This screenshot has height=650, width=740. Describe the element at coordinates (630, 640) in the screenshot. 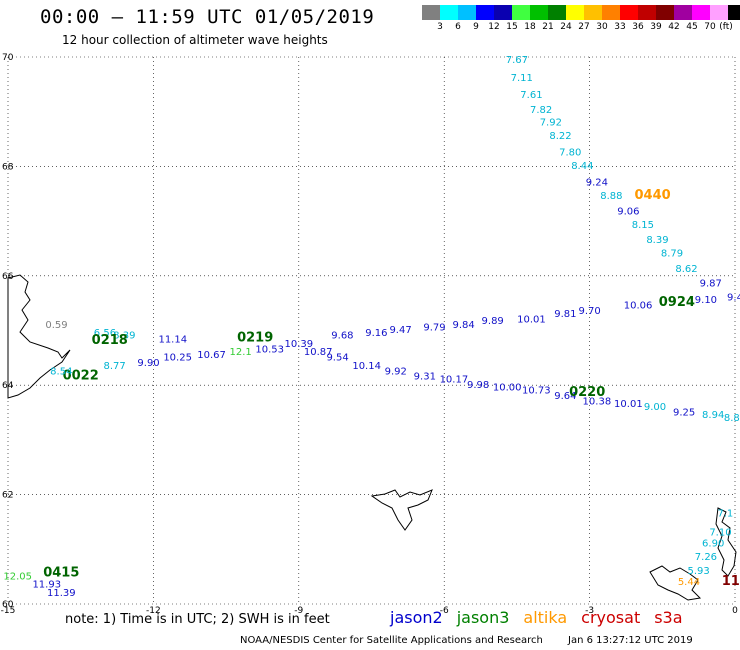

I see `generation-timestamp: Jan 6 13:27:12 UTC 2019` at that location.